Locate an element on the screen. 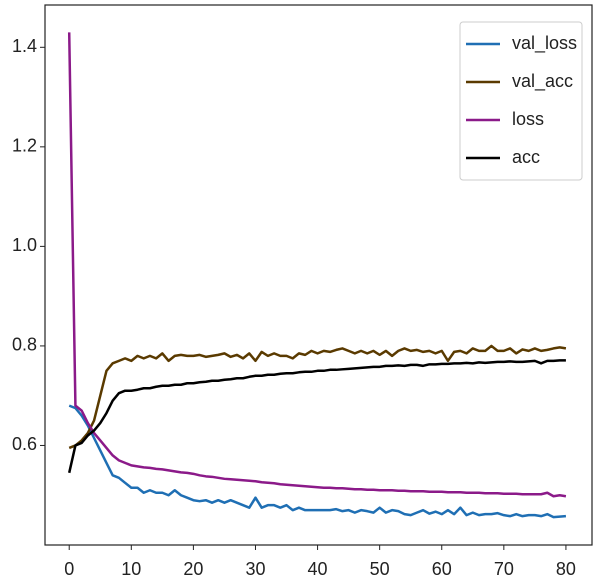  y-tick-label: 1.2 is located at coordinates (24, 146).